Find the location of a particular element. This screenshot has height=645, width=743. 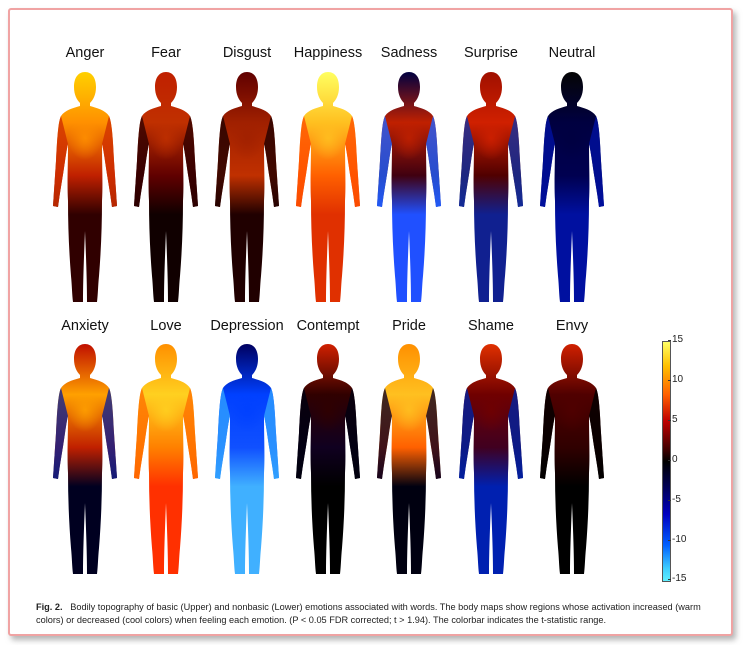

colorbar-tick: 0 is located at coordinates (673, 459).